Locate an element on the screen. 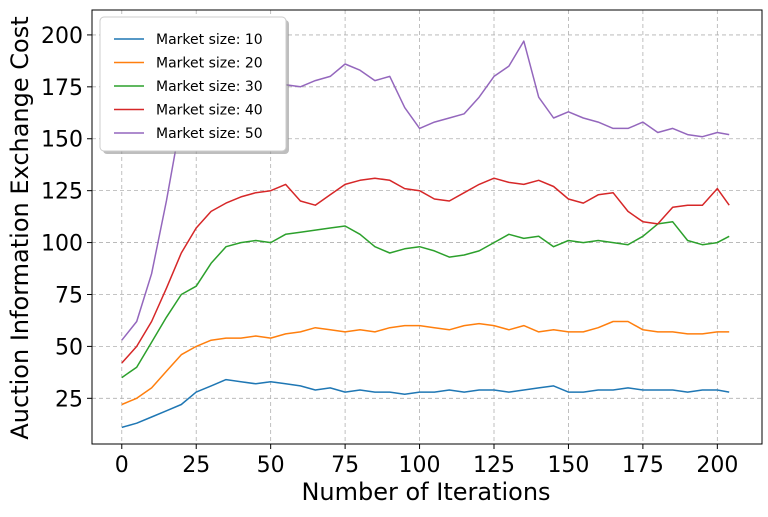  y-axis-label: Auction Information Exchange Cost is located at coordinates (20, 227).